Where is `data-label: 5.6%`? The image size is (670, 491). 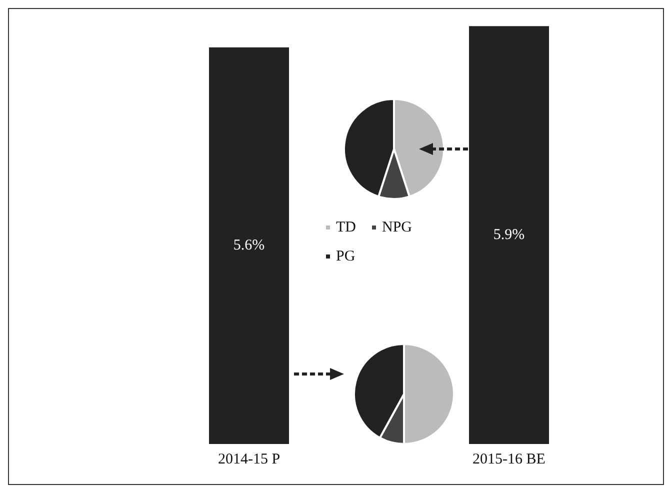
data-label: 5.6% is located at coordinates (249, 246).